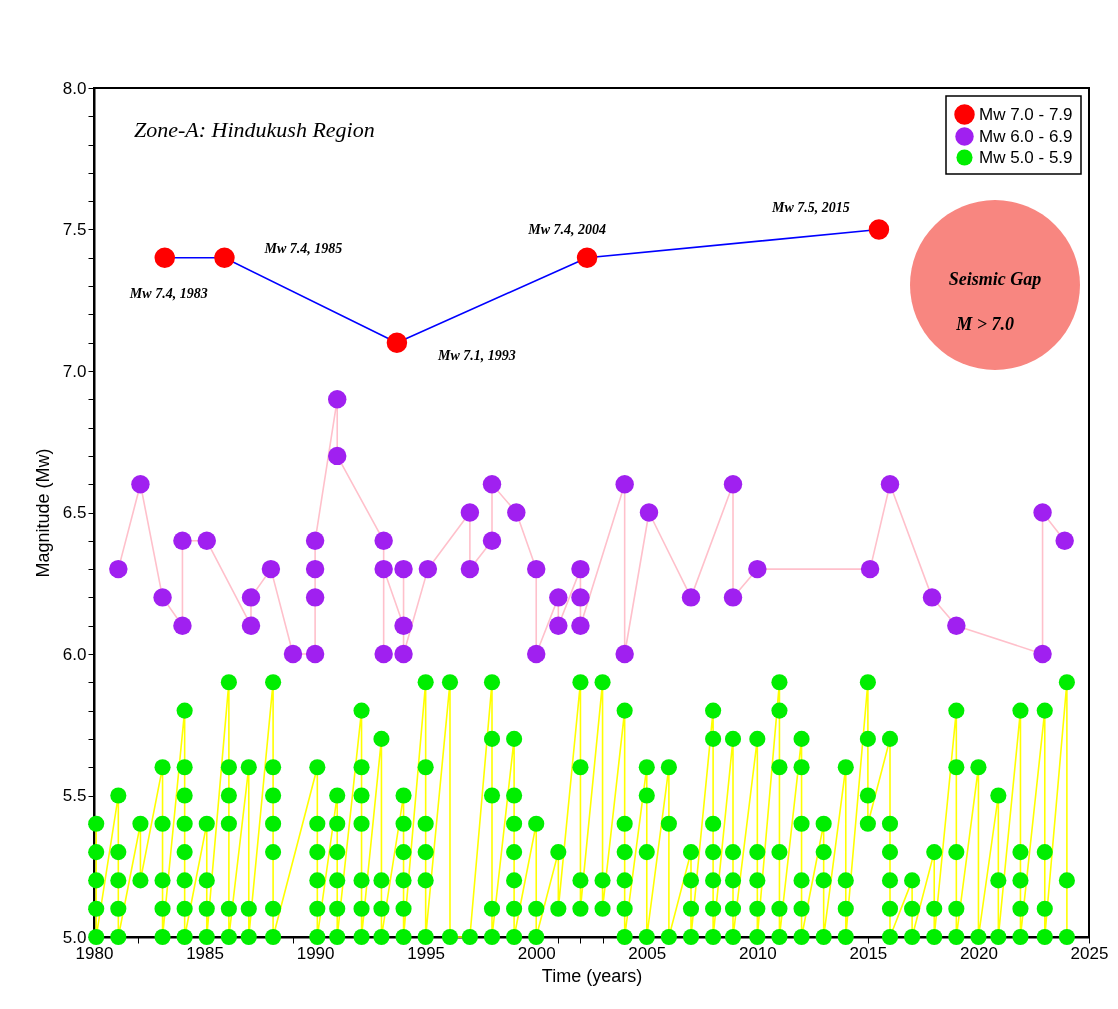  Describe the element at coordinates (979, 953) in the screenshot. I see `x-tick-label: 2020` at that location.